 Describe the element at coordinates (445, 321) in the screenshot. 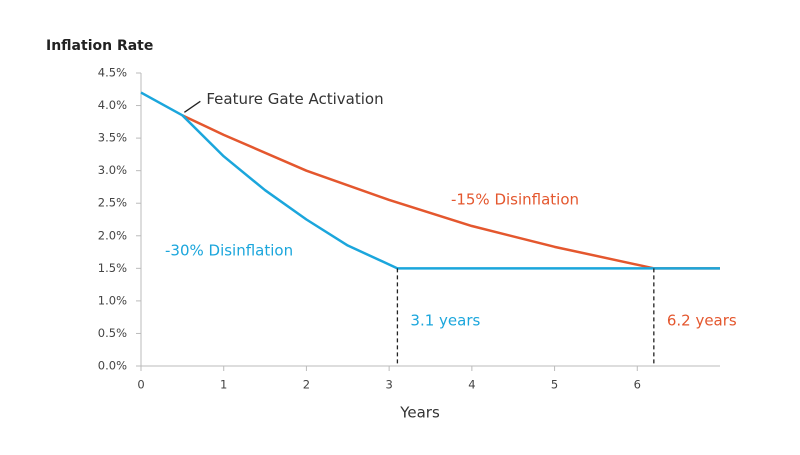

I see `marker-label: 3.1 years` at that location.